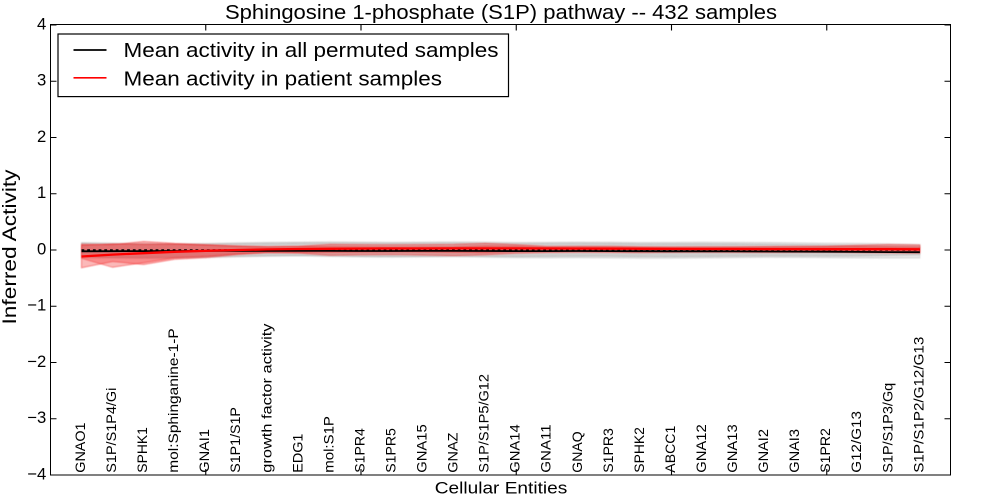  Describe the element at coordinates (283, 79) in the screenshot. I see `svg-text:Mean activity in patient sampl: Mean activity in patient samples` at that location.